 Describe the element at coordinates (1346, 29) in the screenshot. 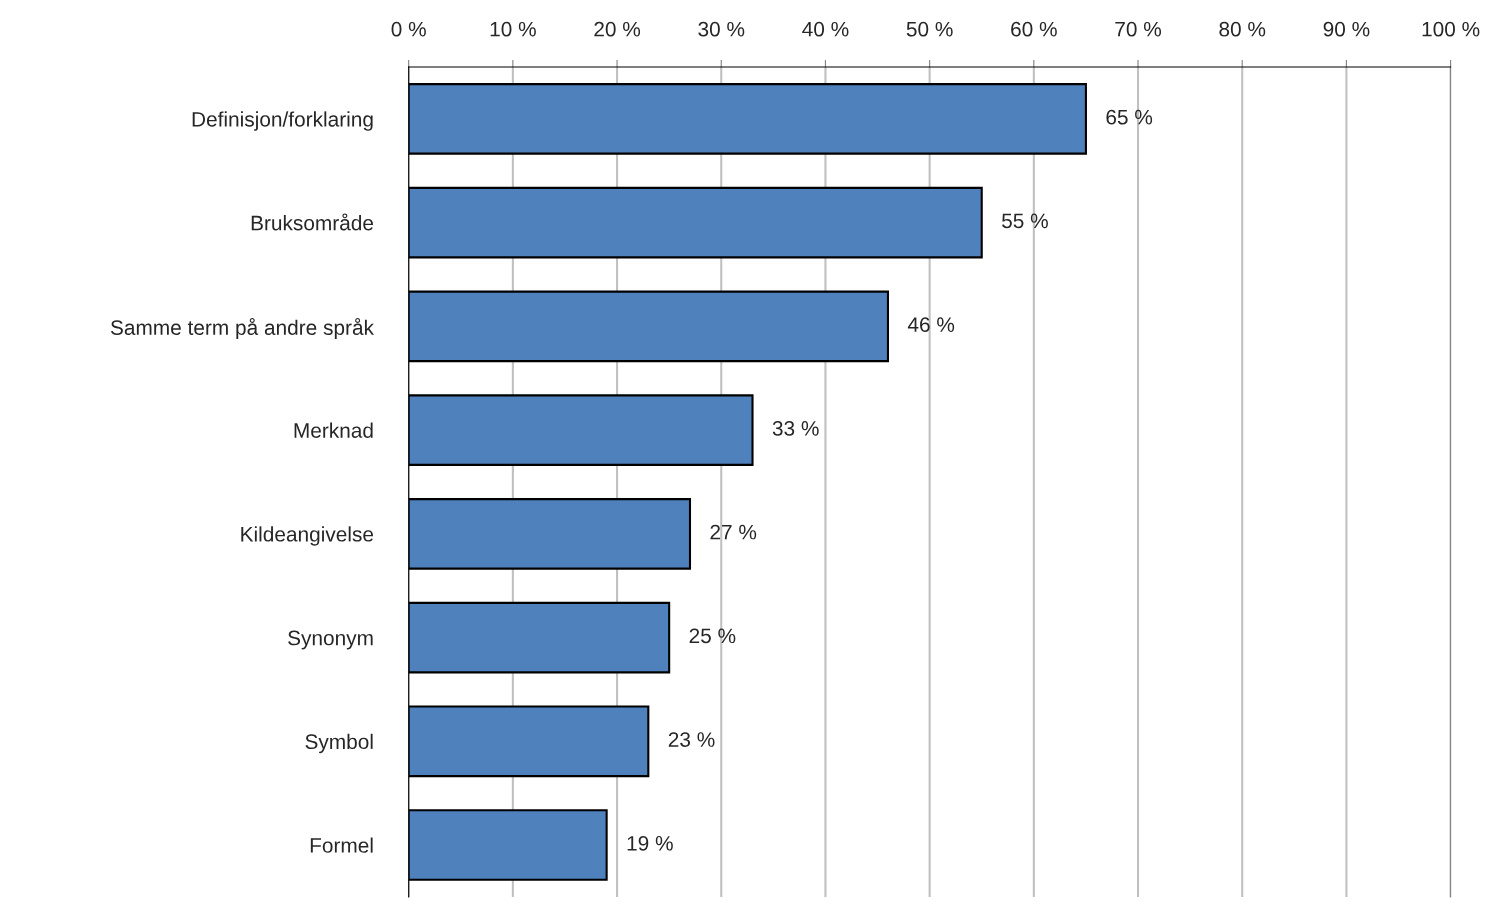

I see `x-tick-label: 90 %` at that location.